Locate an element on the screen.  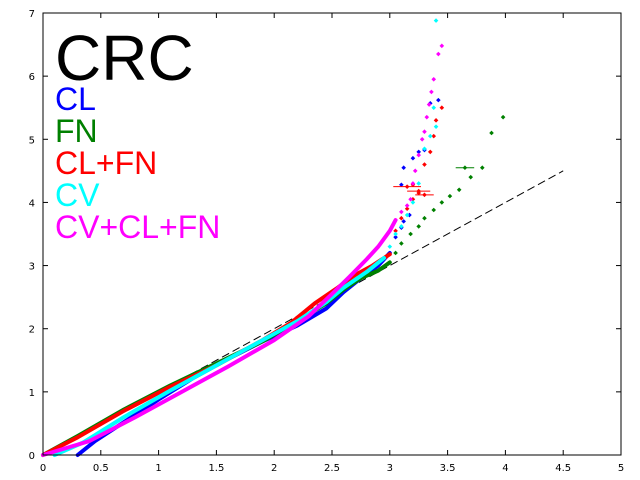
y-tick-label: 3 is located at coordinates (32, 267).